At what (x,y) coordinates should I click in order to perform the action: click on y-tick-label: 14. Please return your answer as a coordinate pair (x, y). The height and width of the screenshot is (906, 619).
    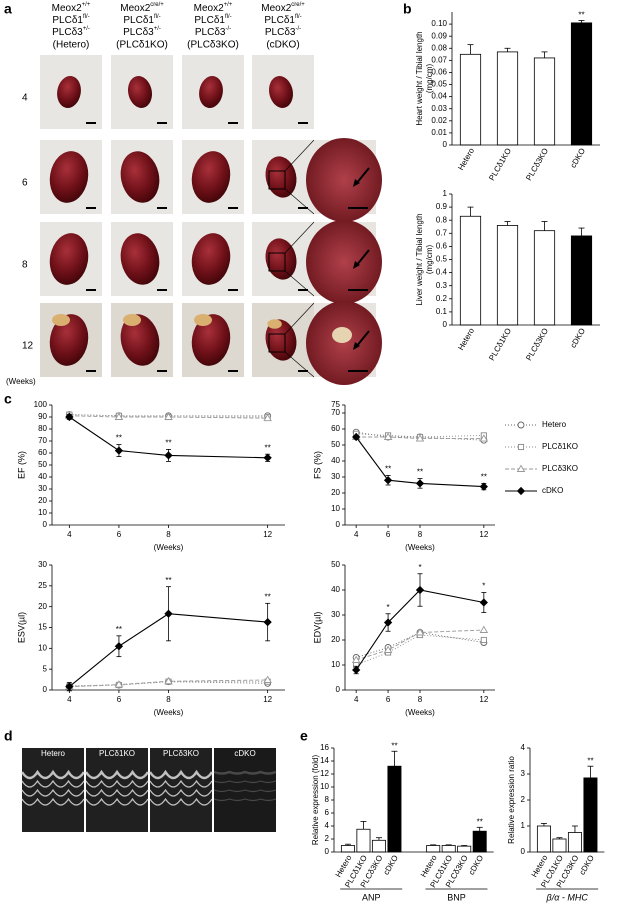
    Looking at the image, I should click on (324, 760).